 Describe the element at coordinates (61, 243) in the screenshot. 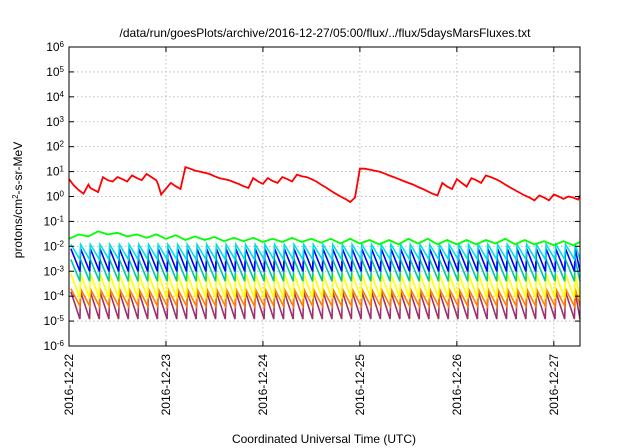

I see `y-tick-label-exp: -2` at that location.